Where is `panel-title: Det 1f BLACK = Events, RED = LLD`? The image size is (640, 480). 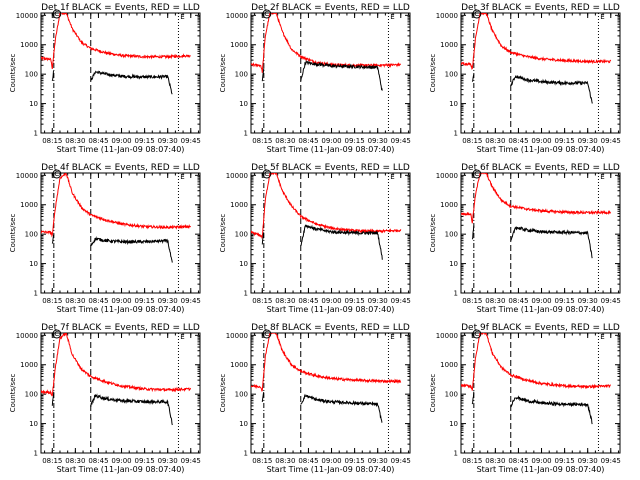 panel-title: Det 1f BLACK = Events, RED = LLD is located at coordinates (120, 8).